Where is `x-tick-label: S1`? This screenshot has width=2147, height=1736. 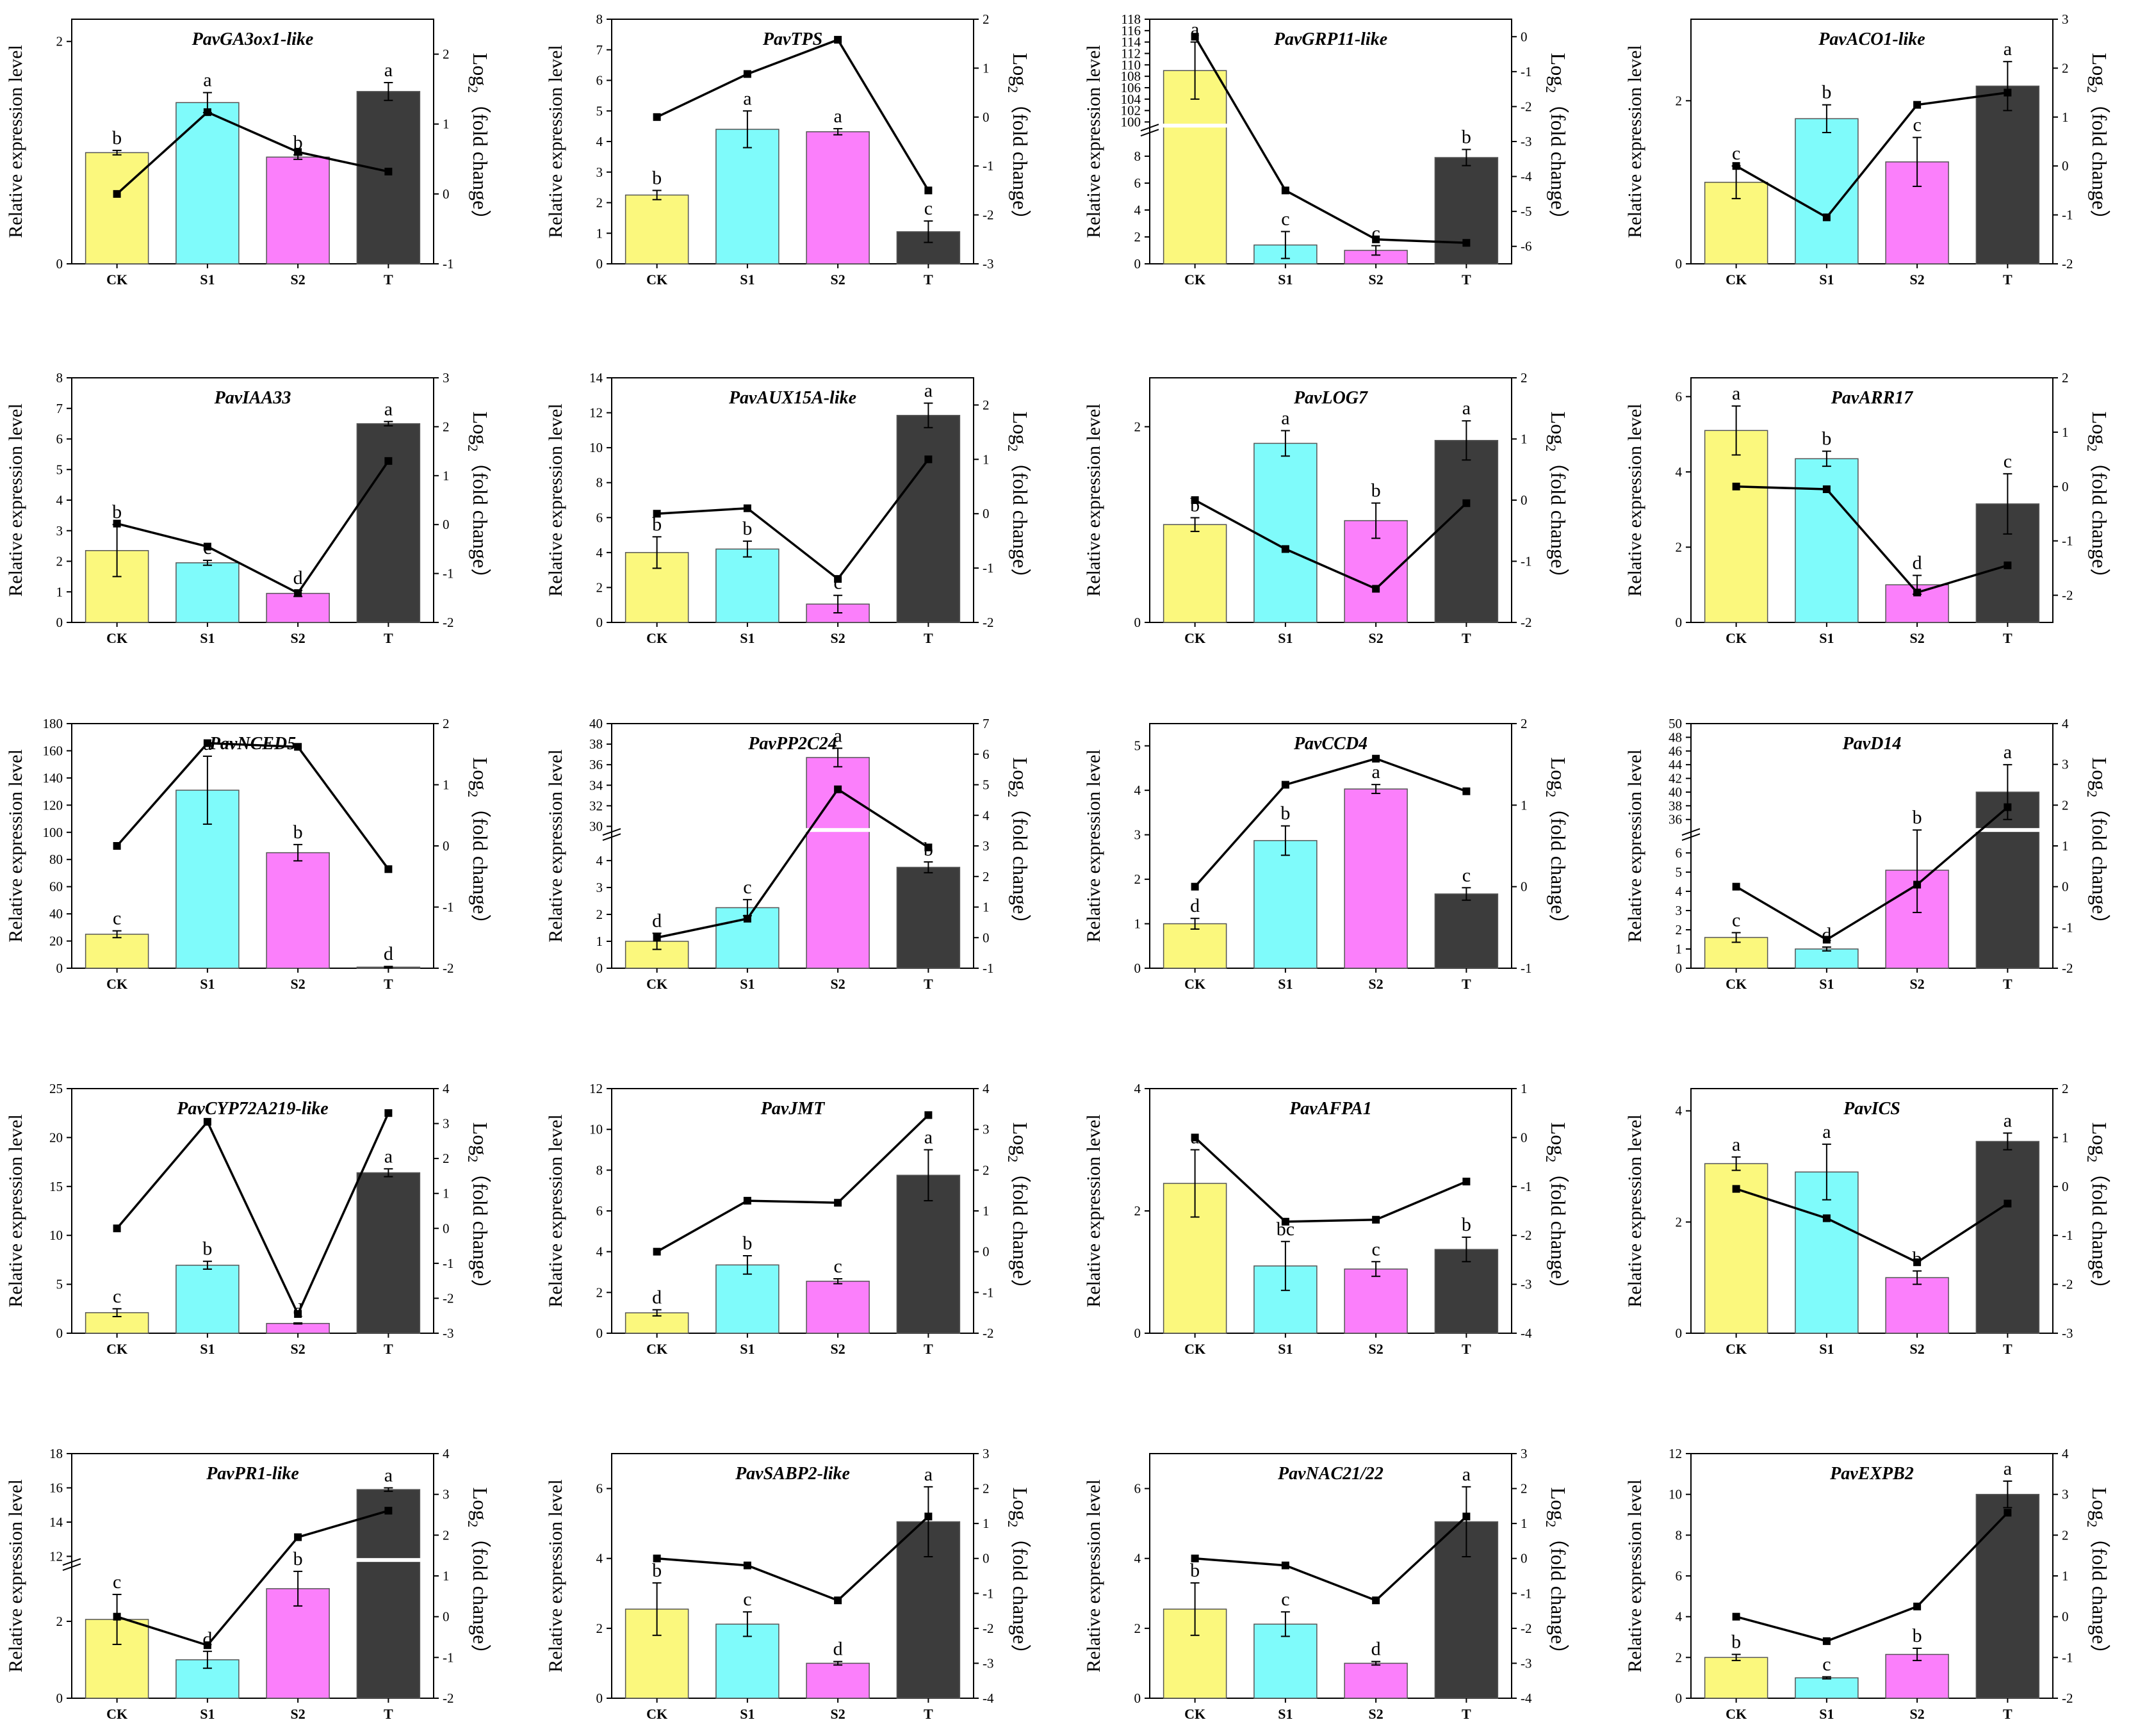
x-tick-label: S1 is located at coordinates (1285, 1714).